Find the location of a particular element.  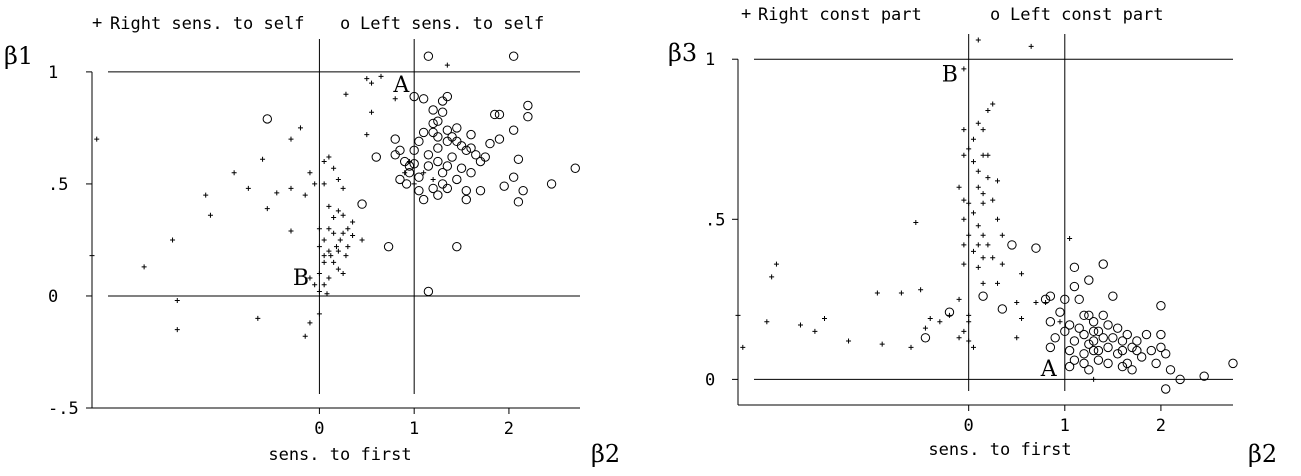

legend-right: + Right const part o Left const part is located at coordinates (952, 14).